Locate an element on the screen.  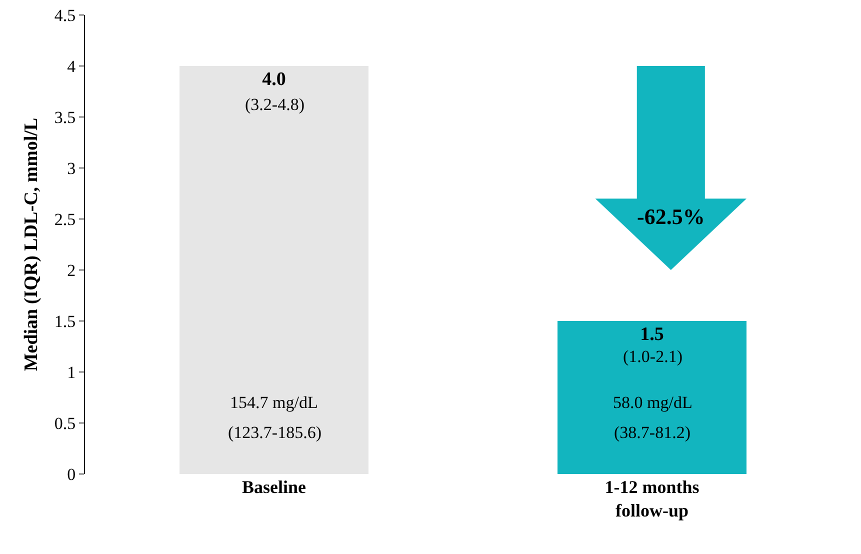
y-axis-title: Median (IQR) LDL-C, mmol/L is located at coordinates (31, 245).